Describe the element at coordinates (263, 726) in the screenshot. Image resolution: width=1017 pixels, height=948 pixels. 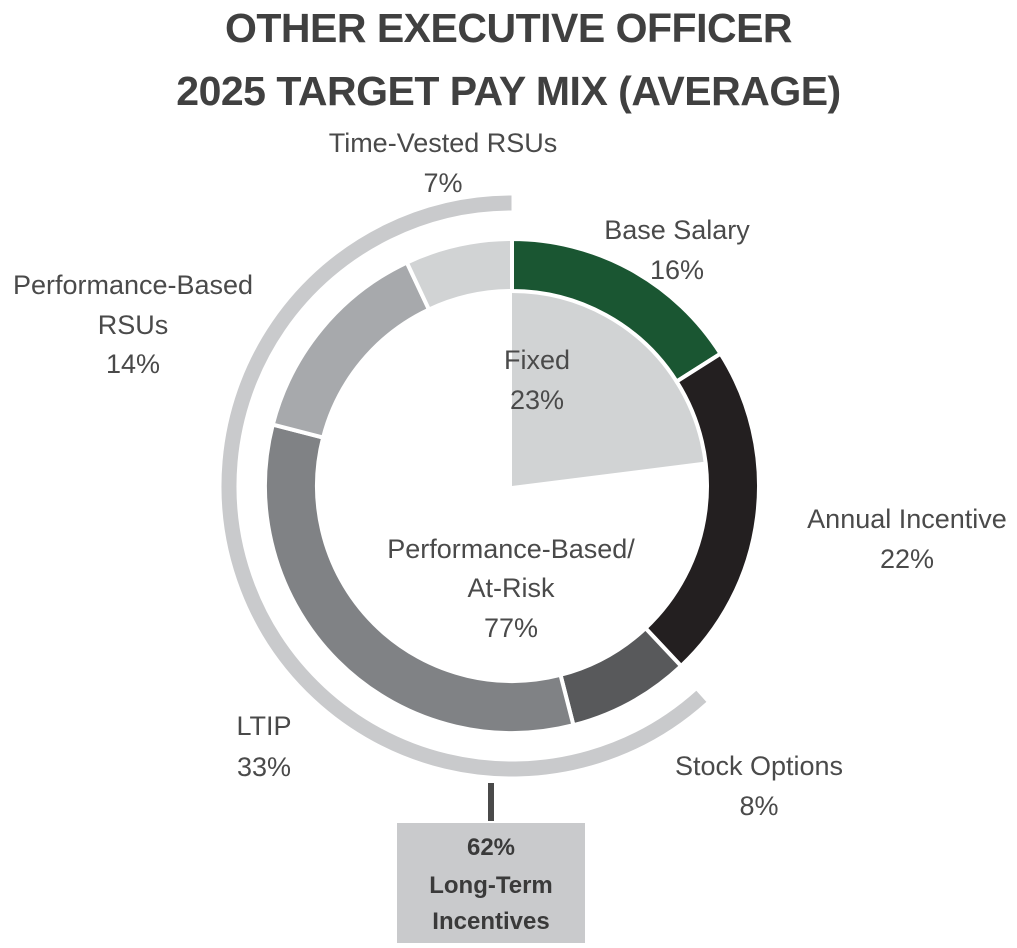
I see `label-ltip: LTIP` at that location.